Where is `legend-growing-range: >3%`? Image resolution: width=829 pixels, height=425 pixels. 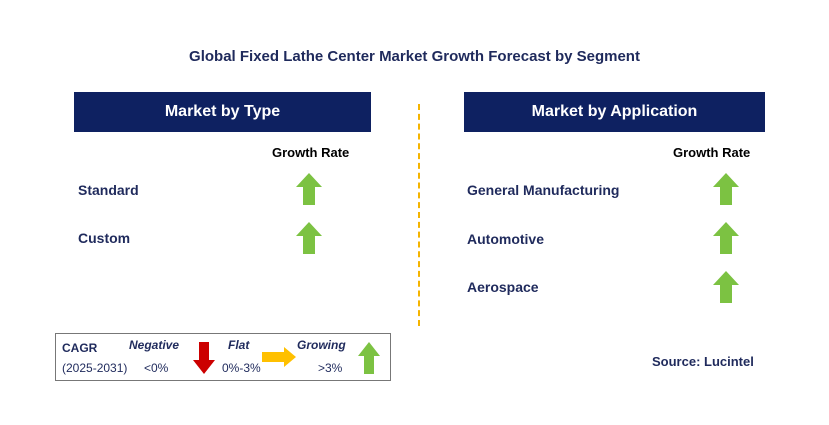
legend-growing-range: >3% is located at coordinates (330, 368).